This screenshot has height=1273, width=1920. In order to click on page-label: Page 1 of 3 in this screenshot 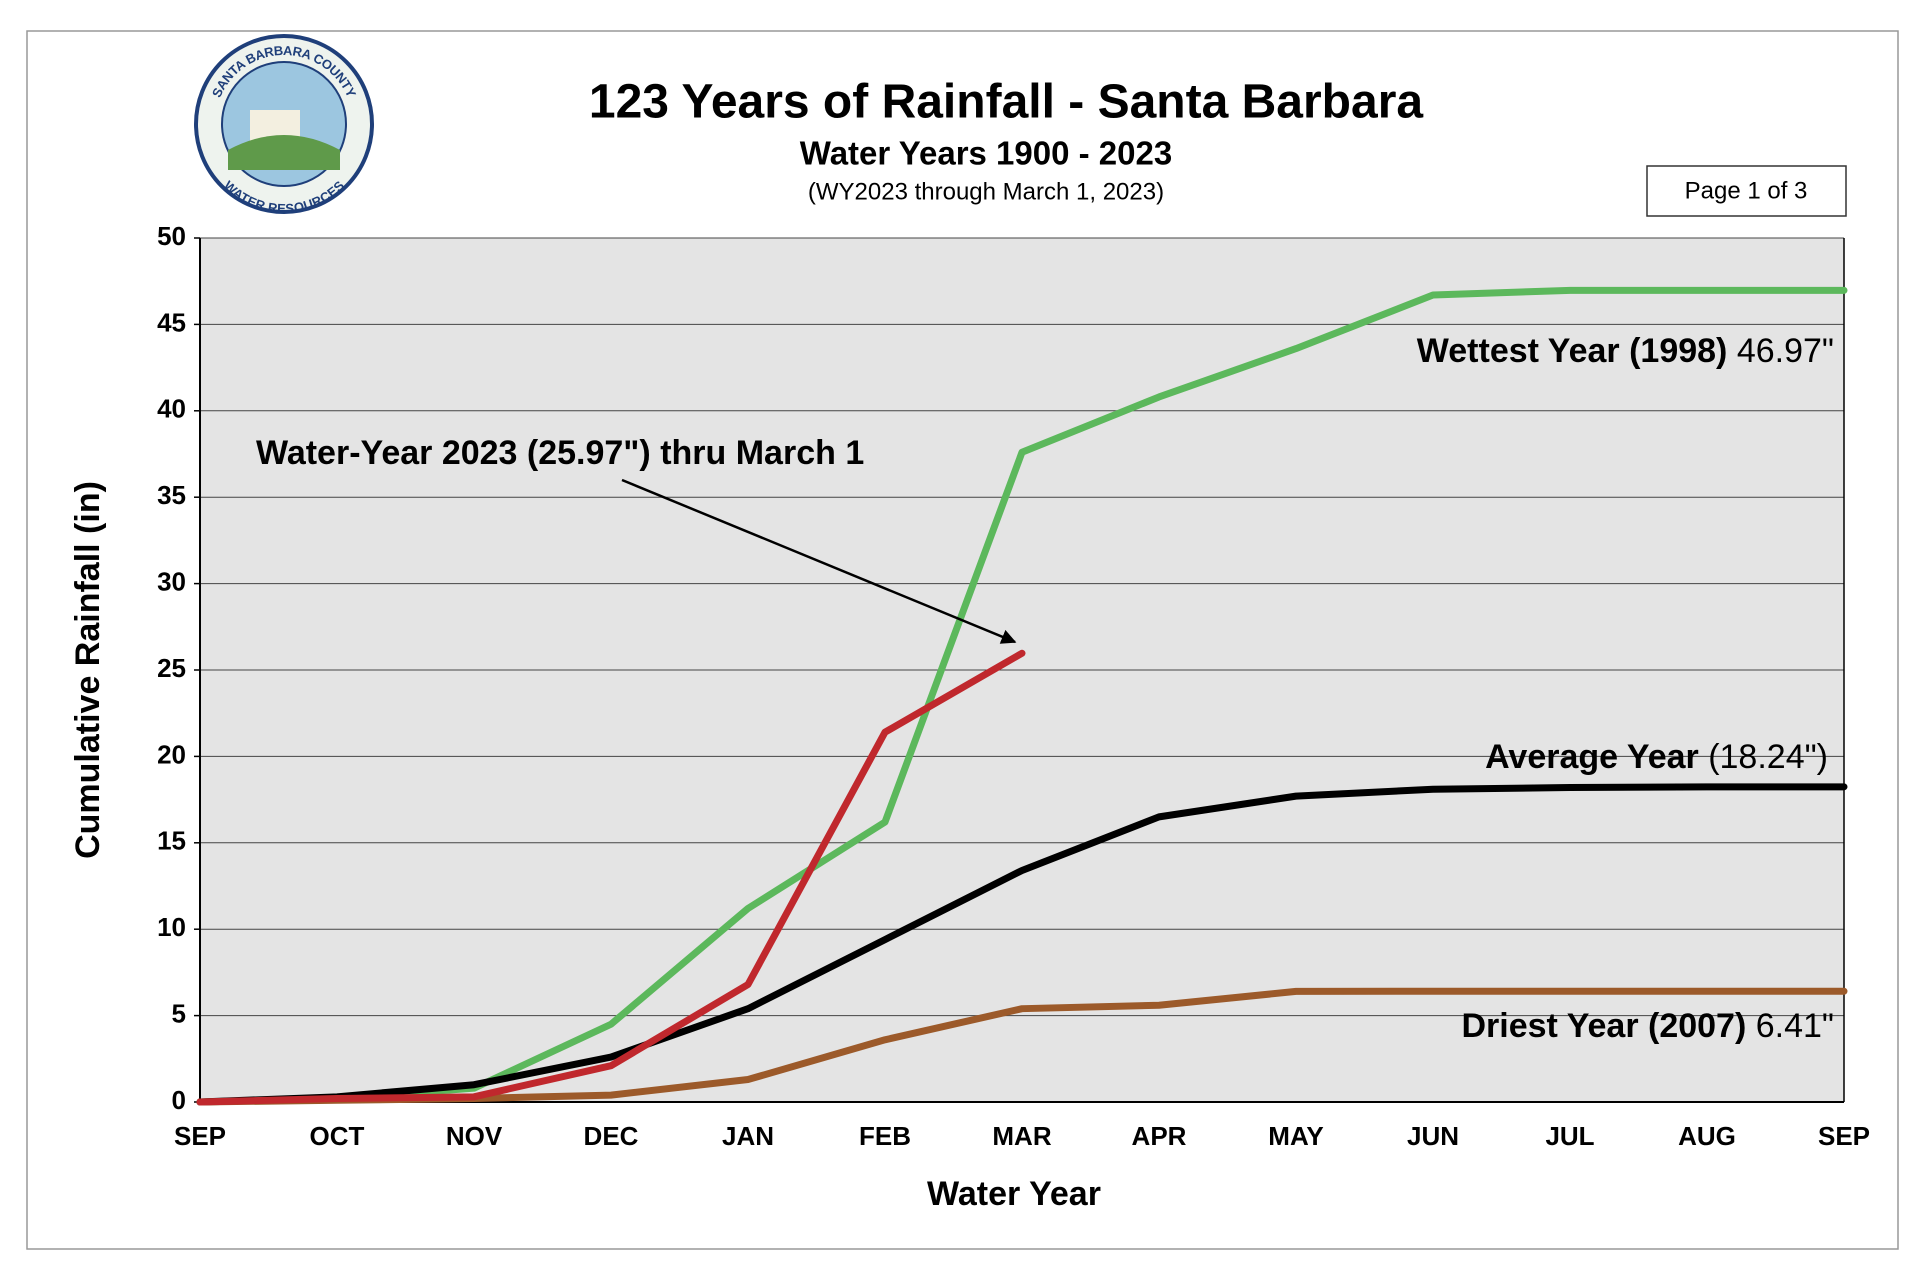, I will do `click(1746, 190)`.